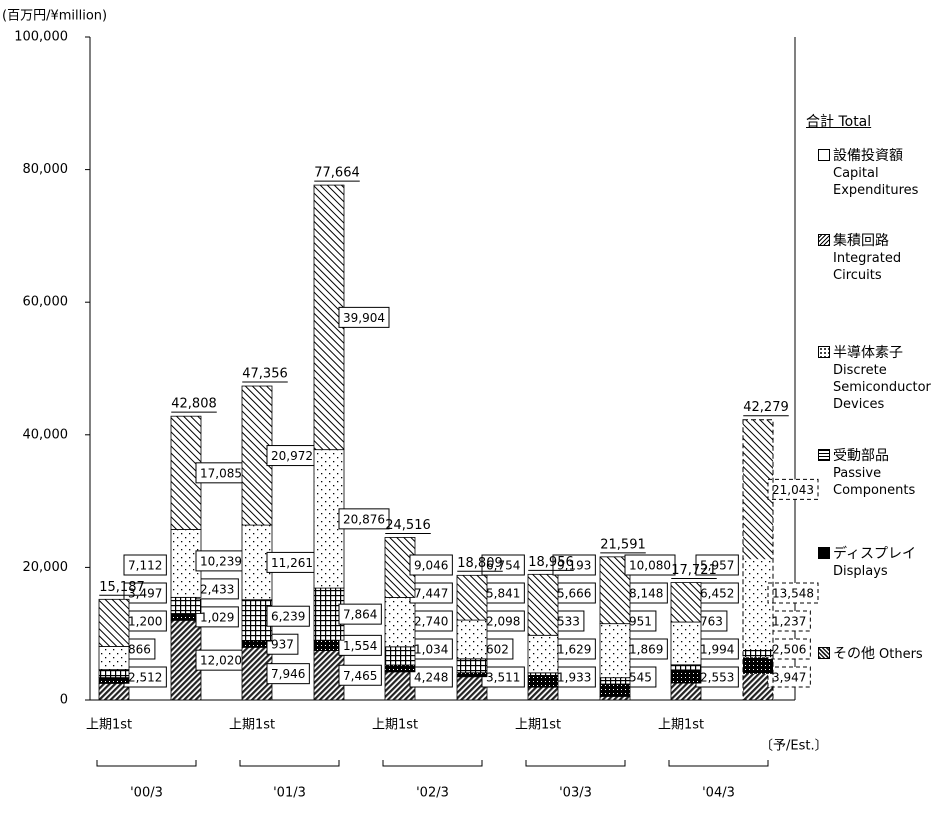  What do you see at coordinates (574, 649) in the screenshot?
I see `value-label: 1,629` at bounding box center [574, 649].